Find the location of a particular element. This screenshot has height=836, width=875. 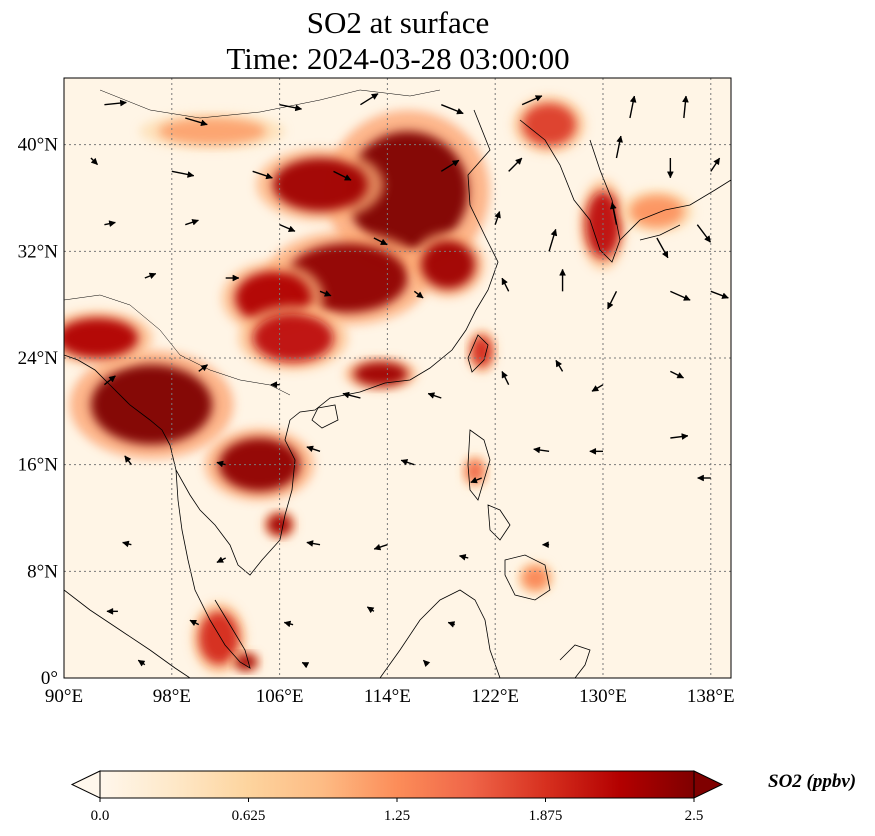

colorbar-label: SO2 (ppbv) is located at coordinates (812, 781).